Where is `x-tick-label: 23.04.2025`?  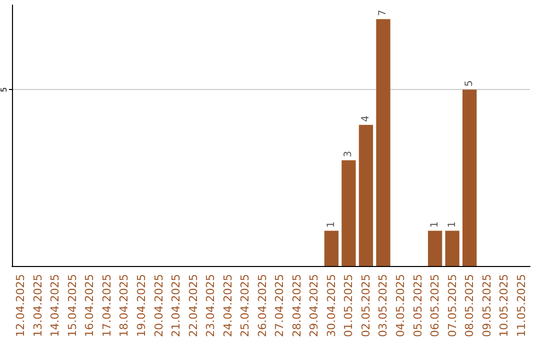 x-tick-label: 23.04.2025 is located at coordinates (211, 306).